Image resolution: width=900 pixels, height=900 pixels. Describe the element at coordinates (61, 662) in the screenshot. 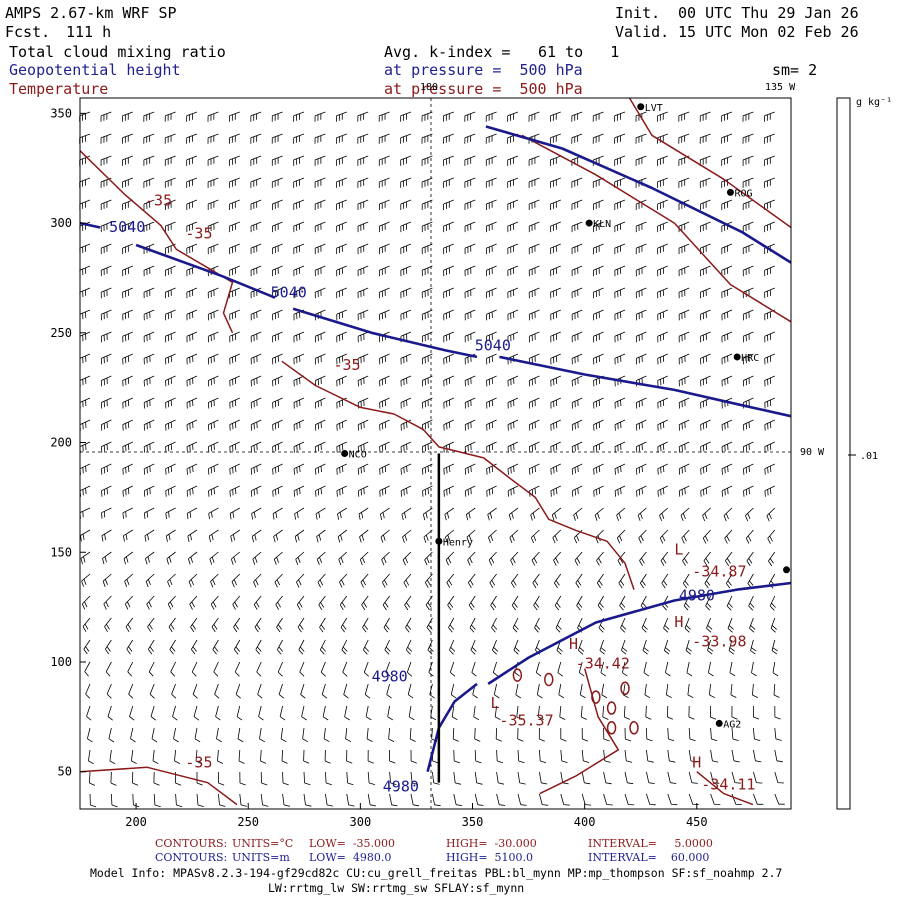

I see `y-tick-label: 100` at that location.